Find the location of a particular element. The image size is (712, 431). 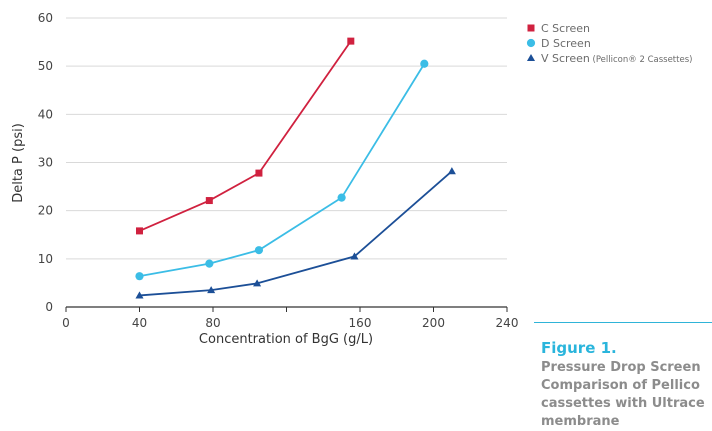

legend-series-name: C Screen is located at coordinates (565, 28).